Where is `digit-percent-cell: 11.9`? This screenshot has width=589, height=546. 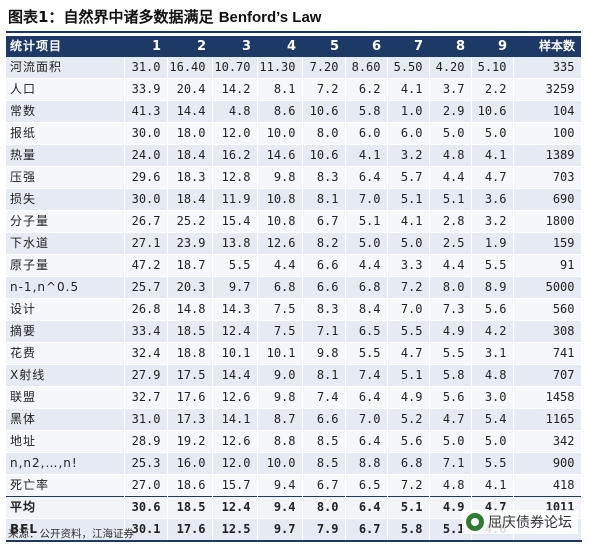
digit-percent-cell: 11.9 is located at coordinates (235, 199).